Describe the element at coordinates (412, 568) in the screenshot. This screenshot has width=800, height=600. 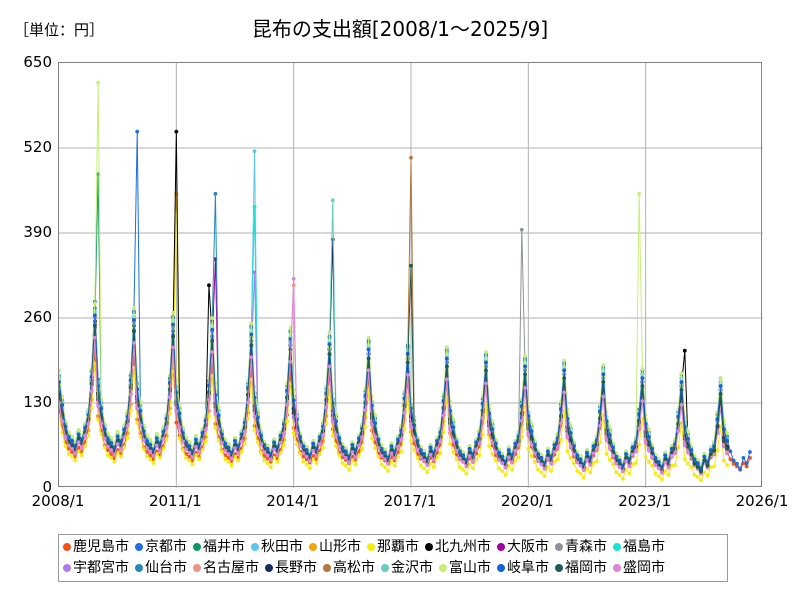
I see `legend-item-label: 金沢市` at that location.